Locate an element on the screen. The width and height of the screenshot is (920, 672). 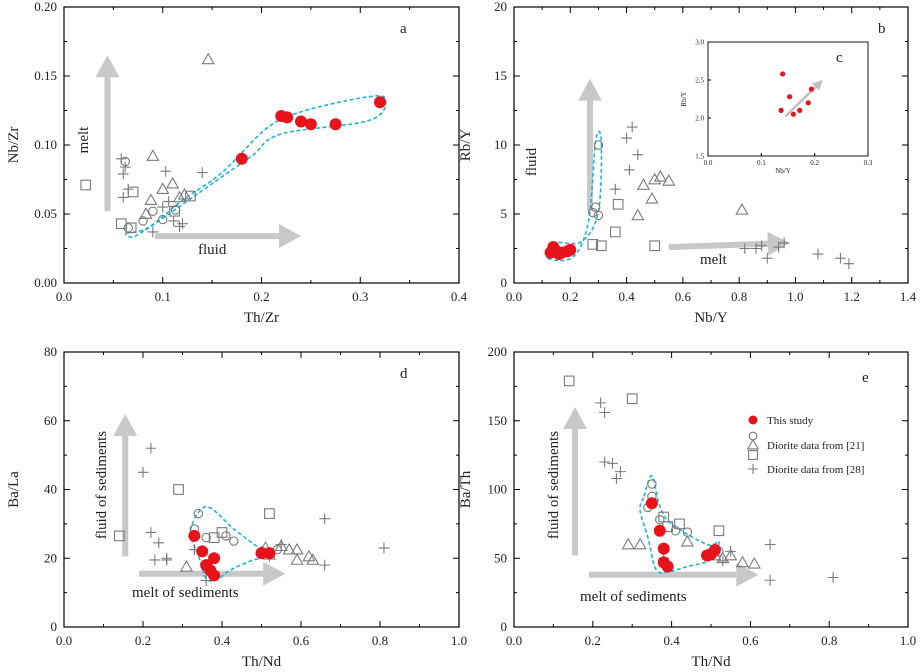
inset-trend-arrow is located at coordinates (800, 102).